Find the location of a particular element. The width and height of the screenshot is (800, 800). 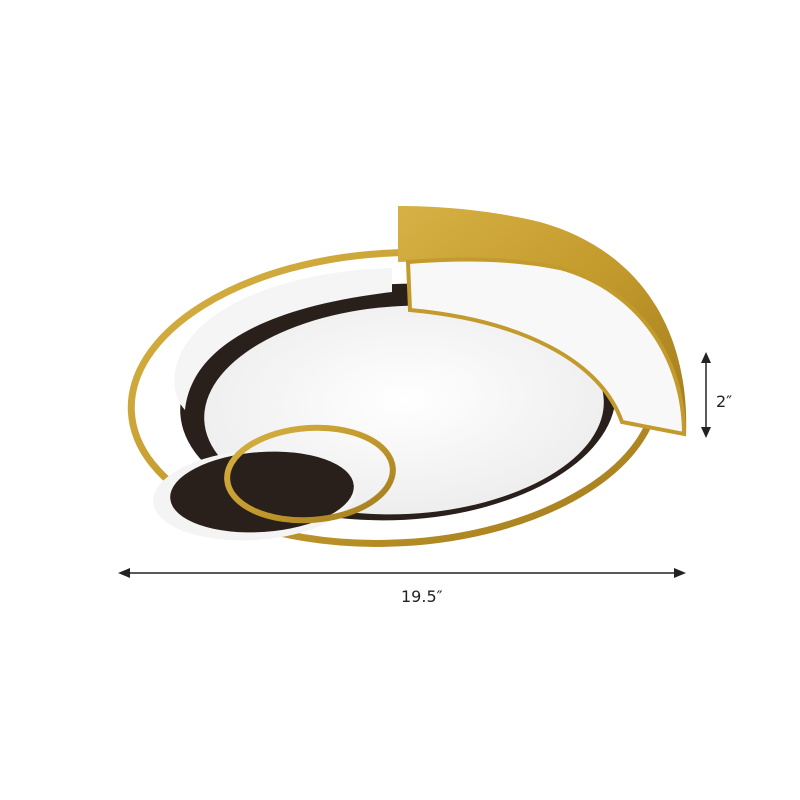

width-label: 19.5″ is located at coordinates (422, 596).